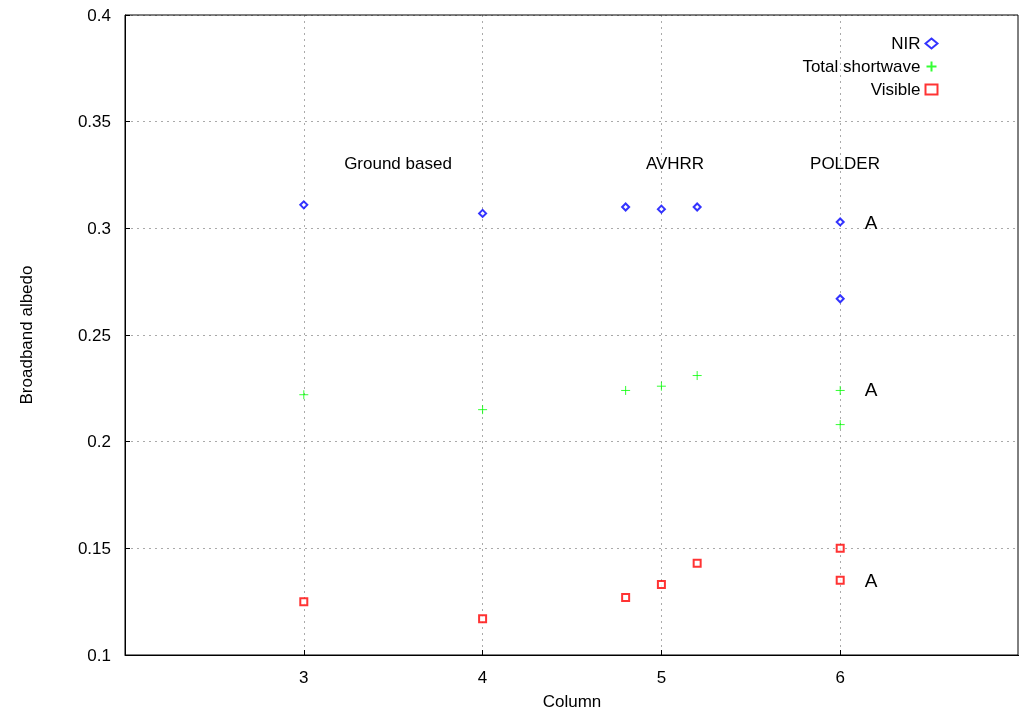  Describe the element at coordinates (99, 15) in the screenshot. I see `y-tick-label: 0.4` at that location.